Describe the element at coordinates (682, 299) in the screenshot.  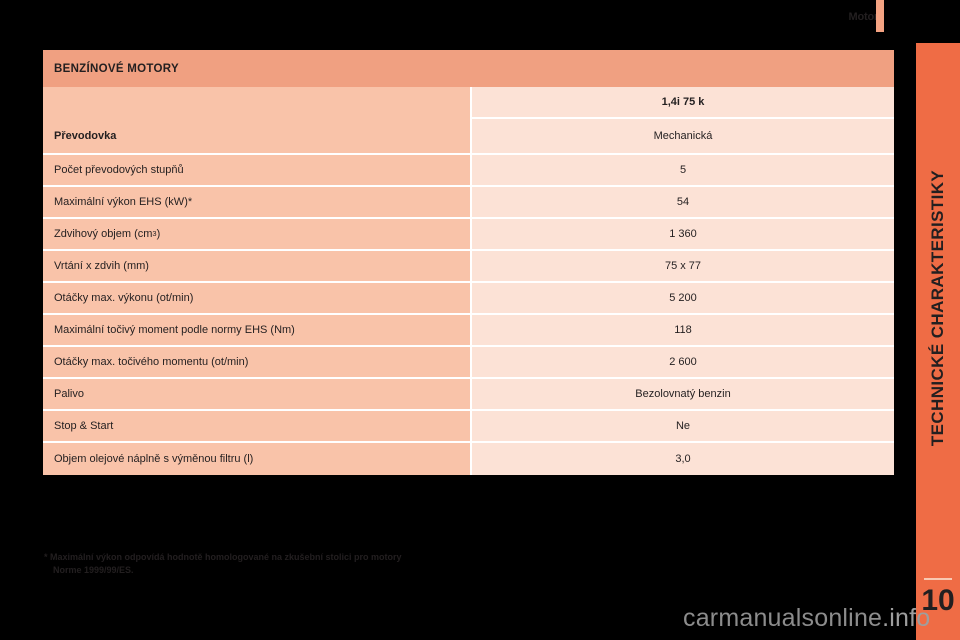
I see `row-value: 5 200` at that location.